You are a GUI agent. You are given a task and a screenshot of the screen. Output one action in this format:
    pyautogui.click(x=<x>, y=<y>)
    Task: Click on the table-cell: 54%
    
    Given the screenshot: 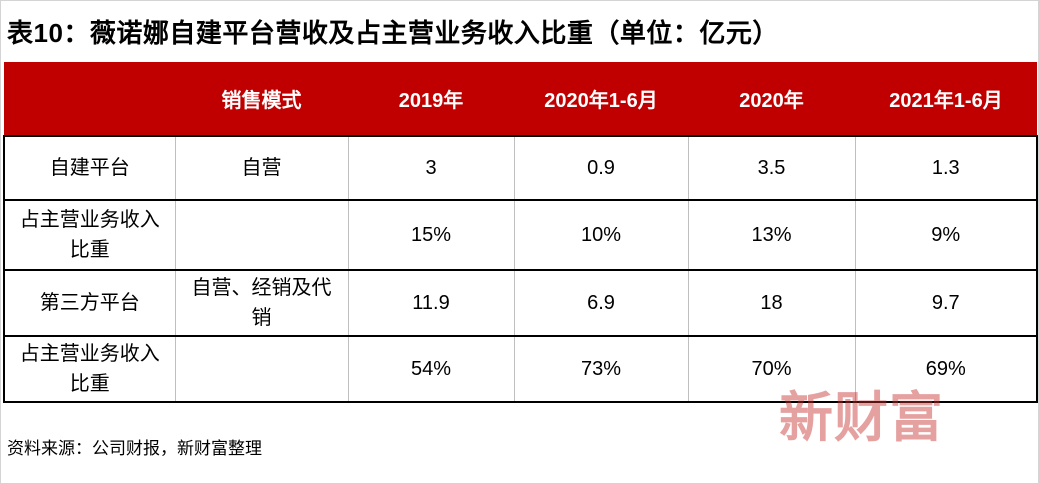 What is the action you would take?
    pyautogui.click(x=430, y=369)
    